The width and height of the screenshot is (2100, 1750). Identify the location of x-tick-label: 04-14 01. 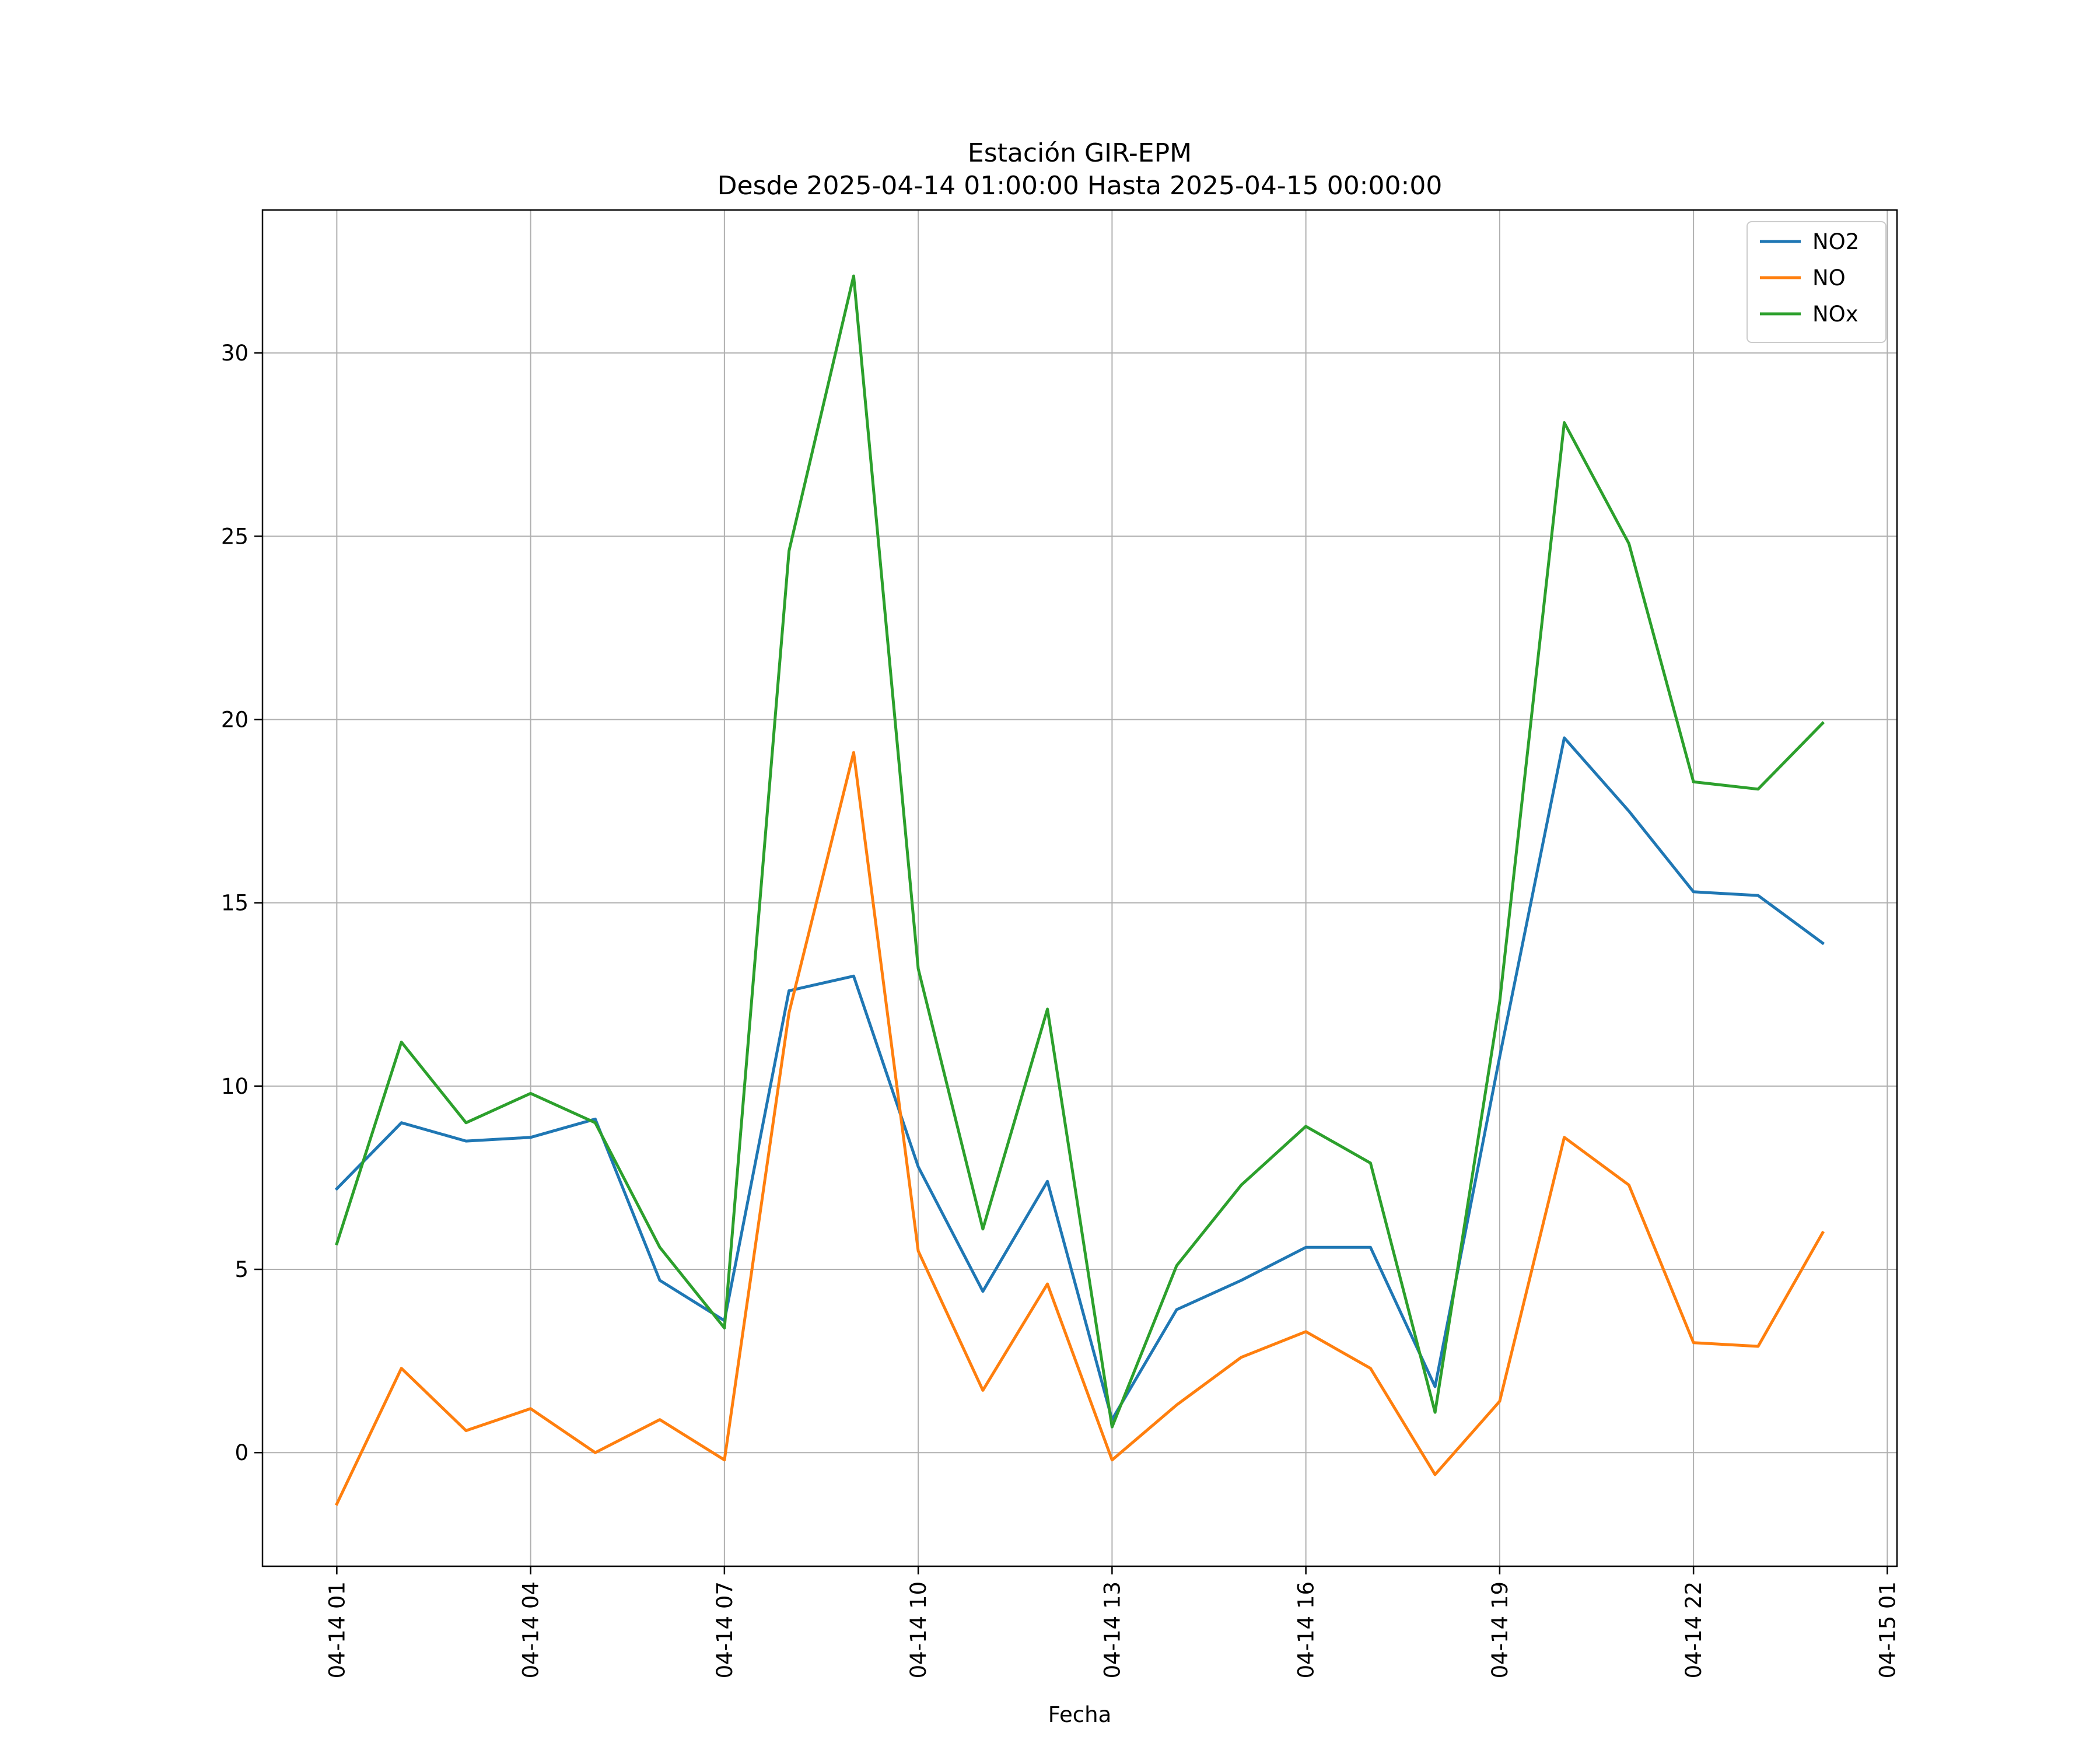
(336, 1629).